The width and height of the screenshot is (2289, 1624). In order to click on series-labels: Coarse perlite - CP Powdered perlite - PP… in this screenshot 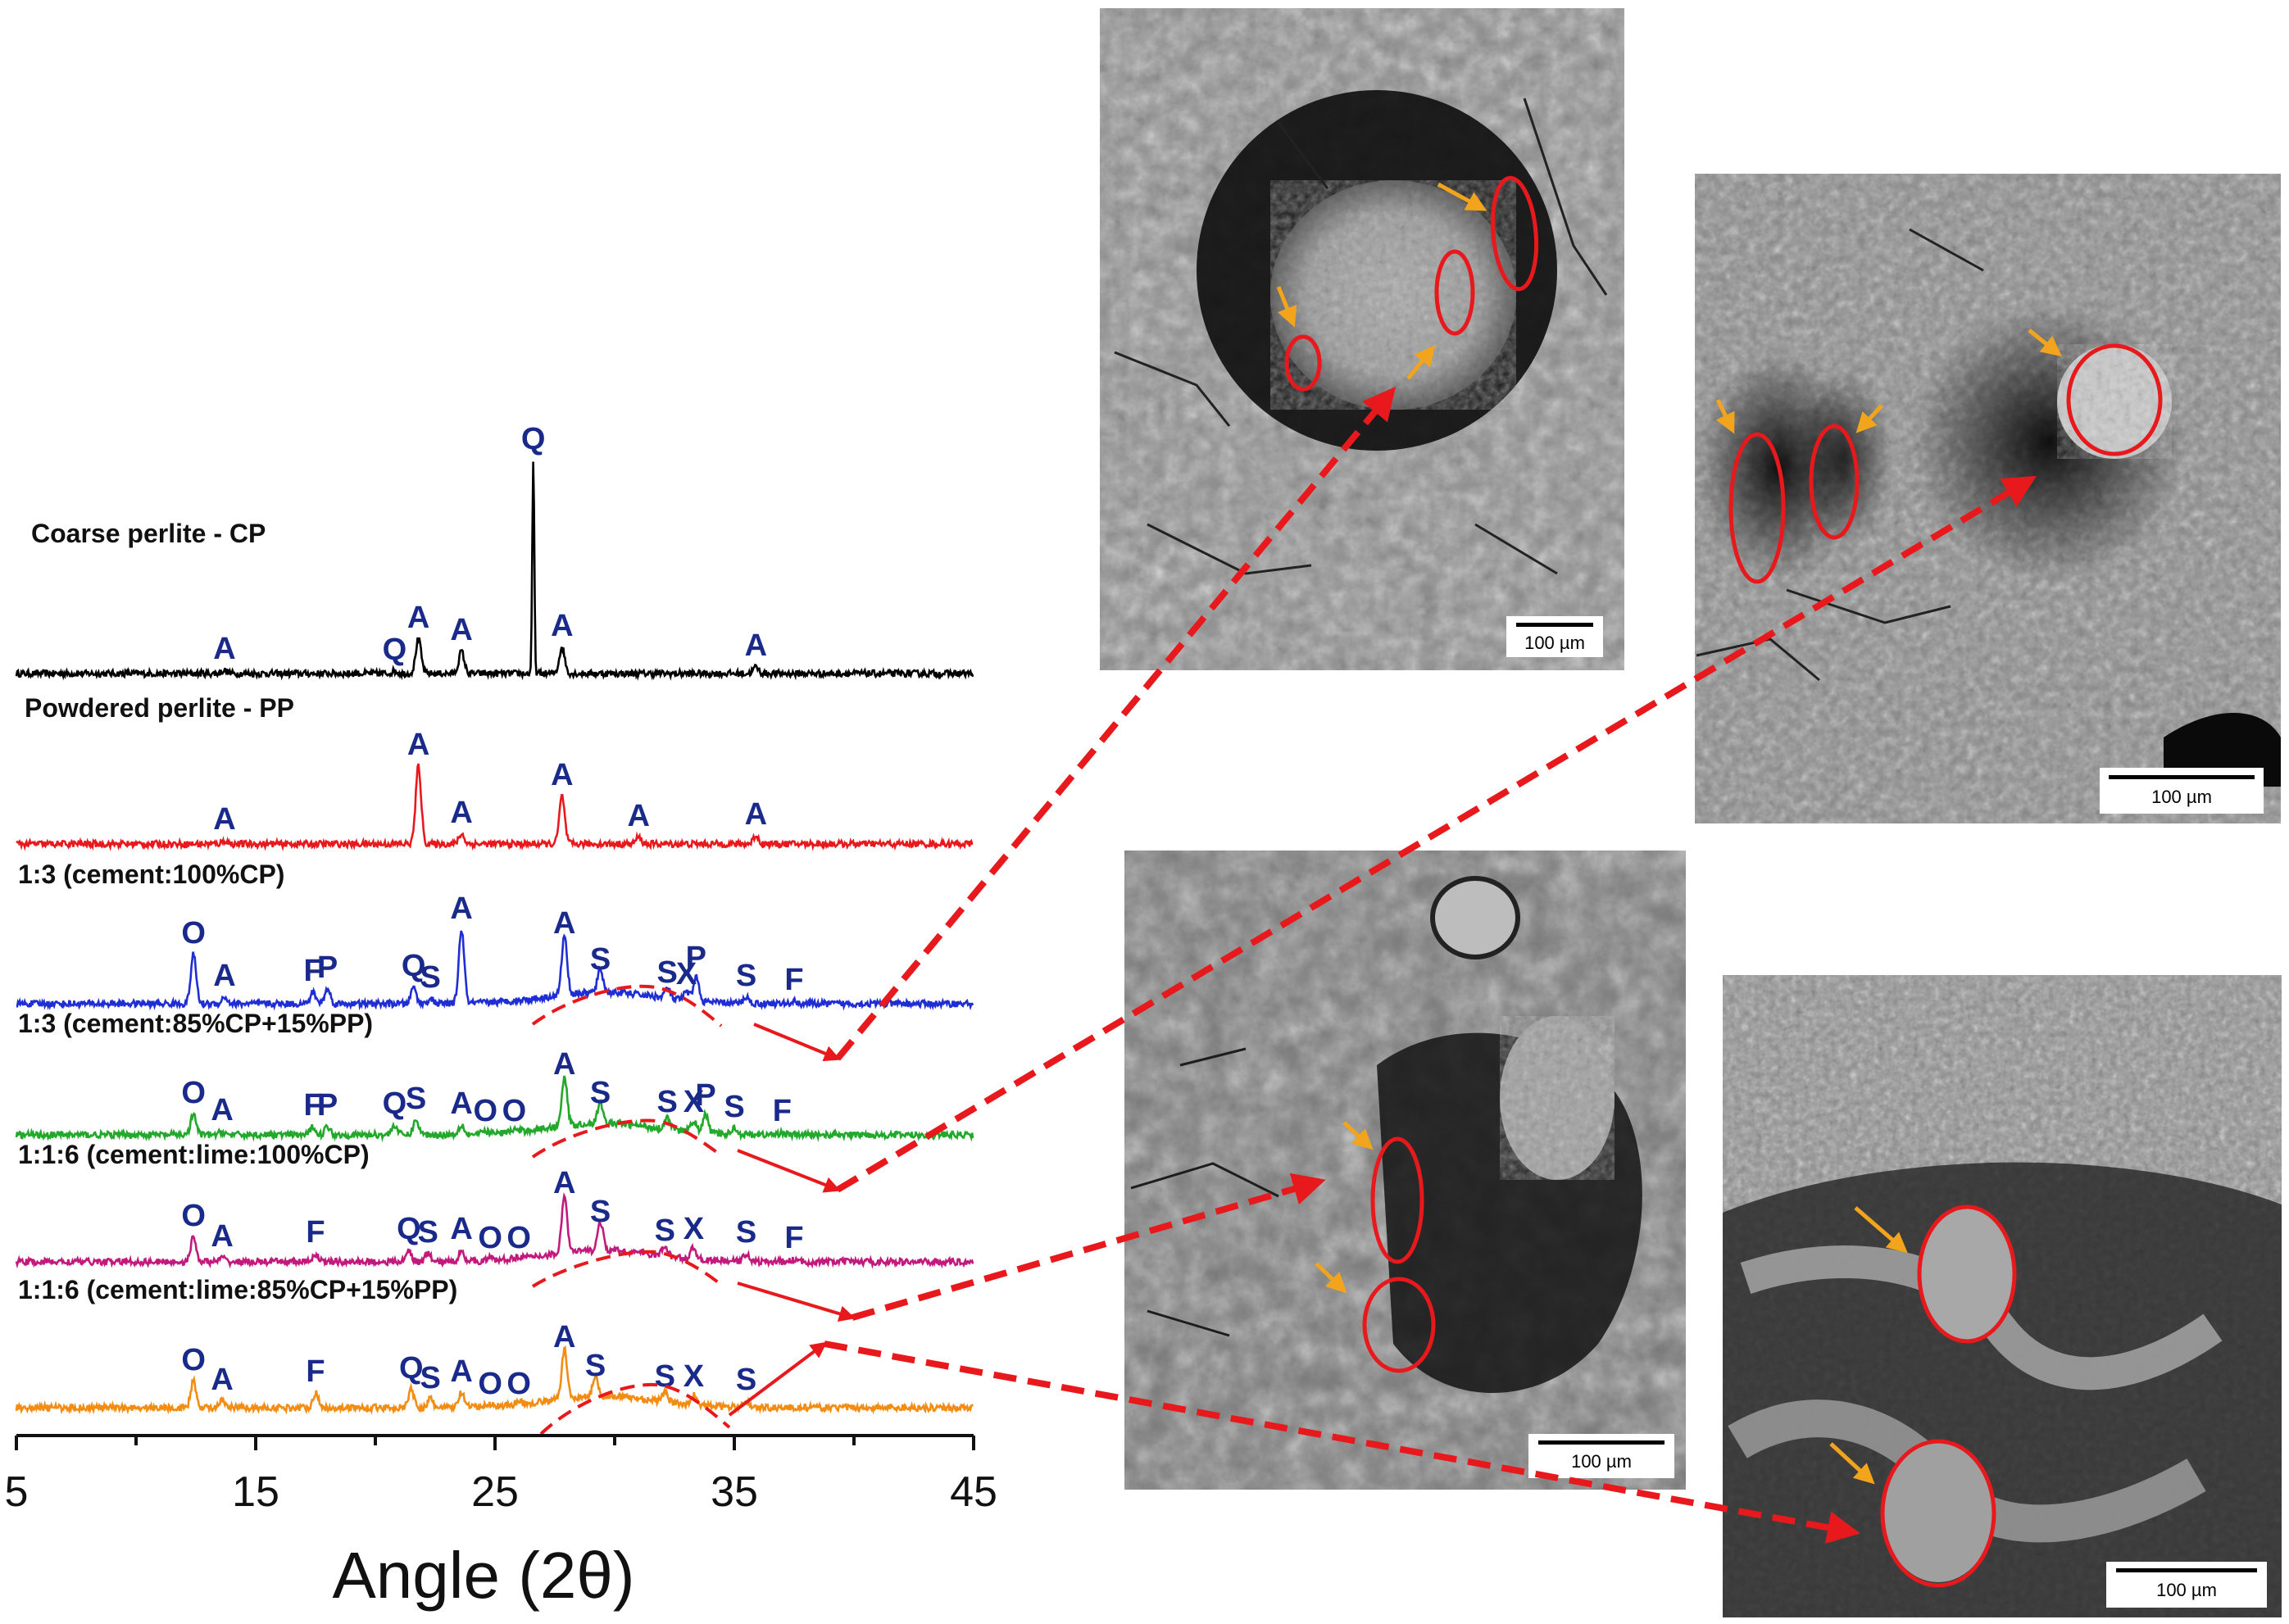, I will do `click(237, 912)`.